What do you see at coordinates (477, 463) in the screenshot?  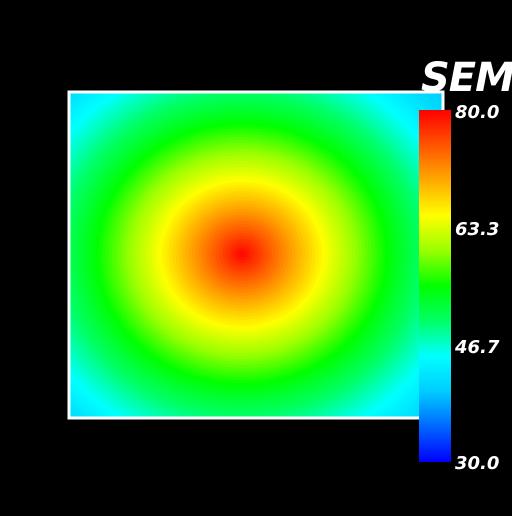 I see `colorbar-tick-label: 30.0` at bounding box center [477, 463].